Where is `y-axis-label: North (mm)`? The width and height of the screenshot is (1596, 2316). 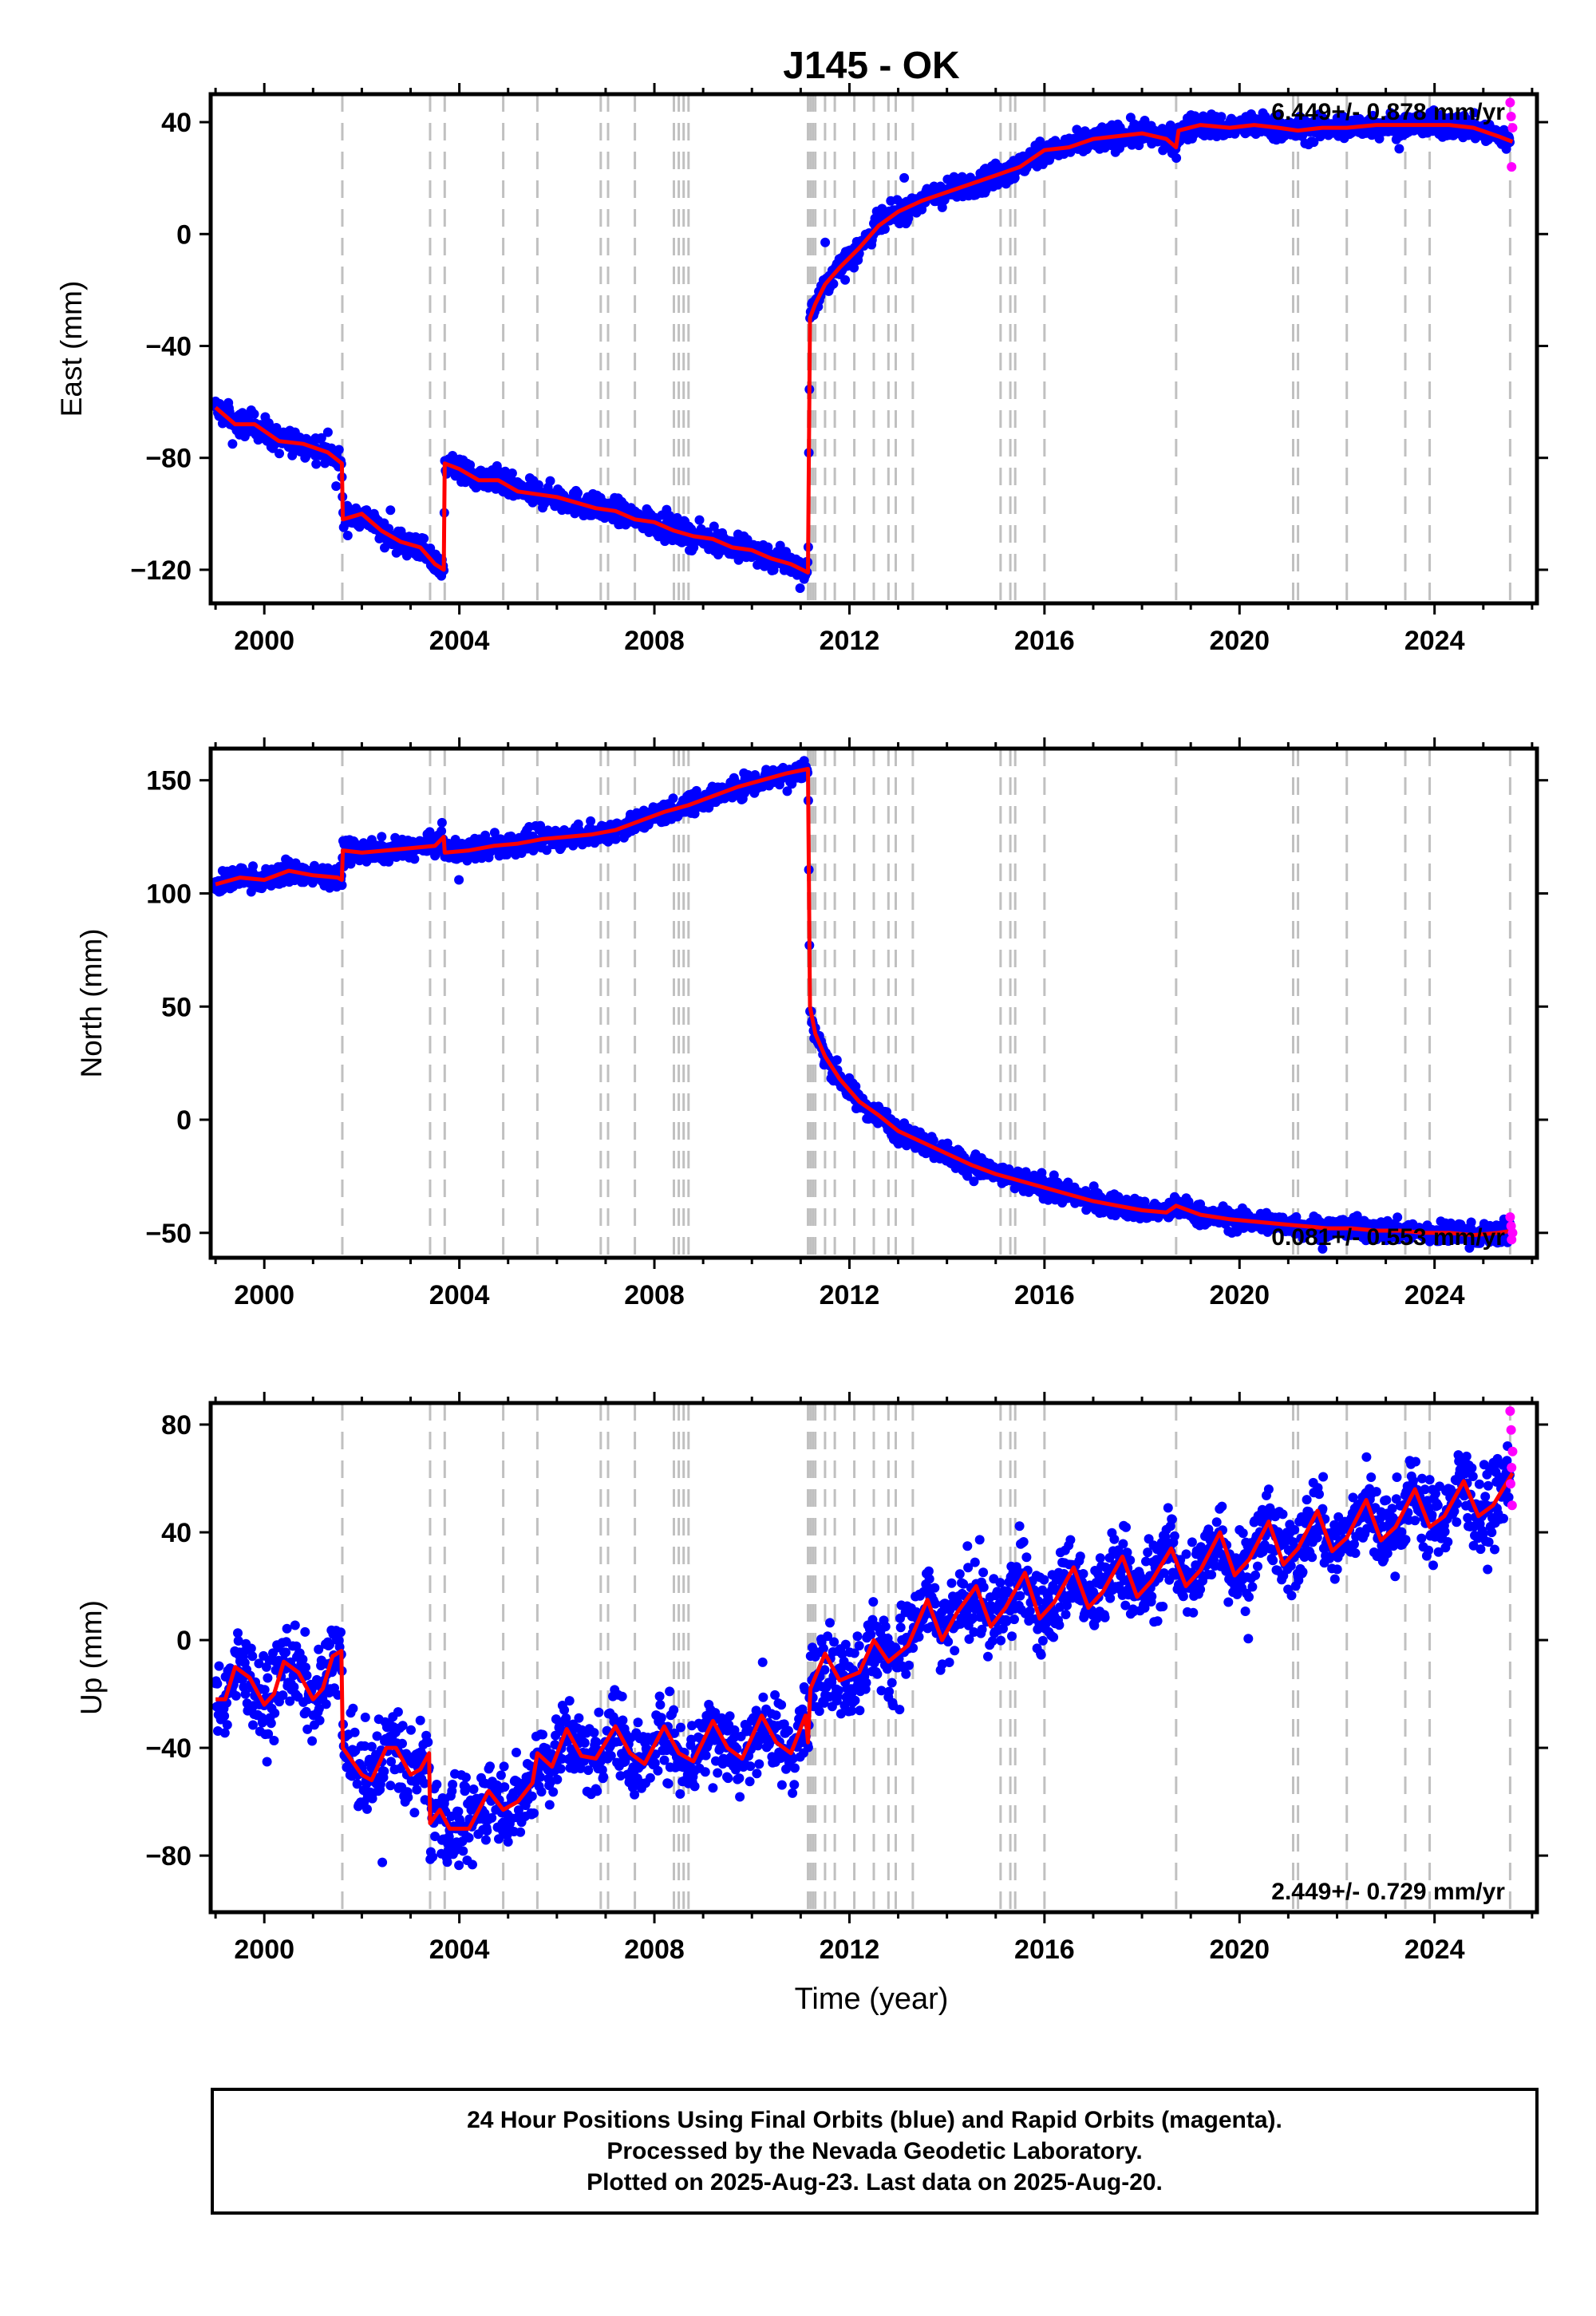
y-axis-label: North (mm) is located at coordinates (91, 1002).